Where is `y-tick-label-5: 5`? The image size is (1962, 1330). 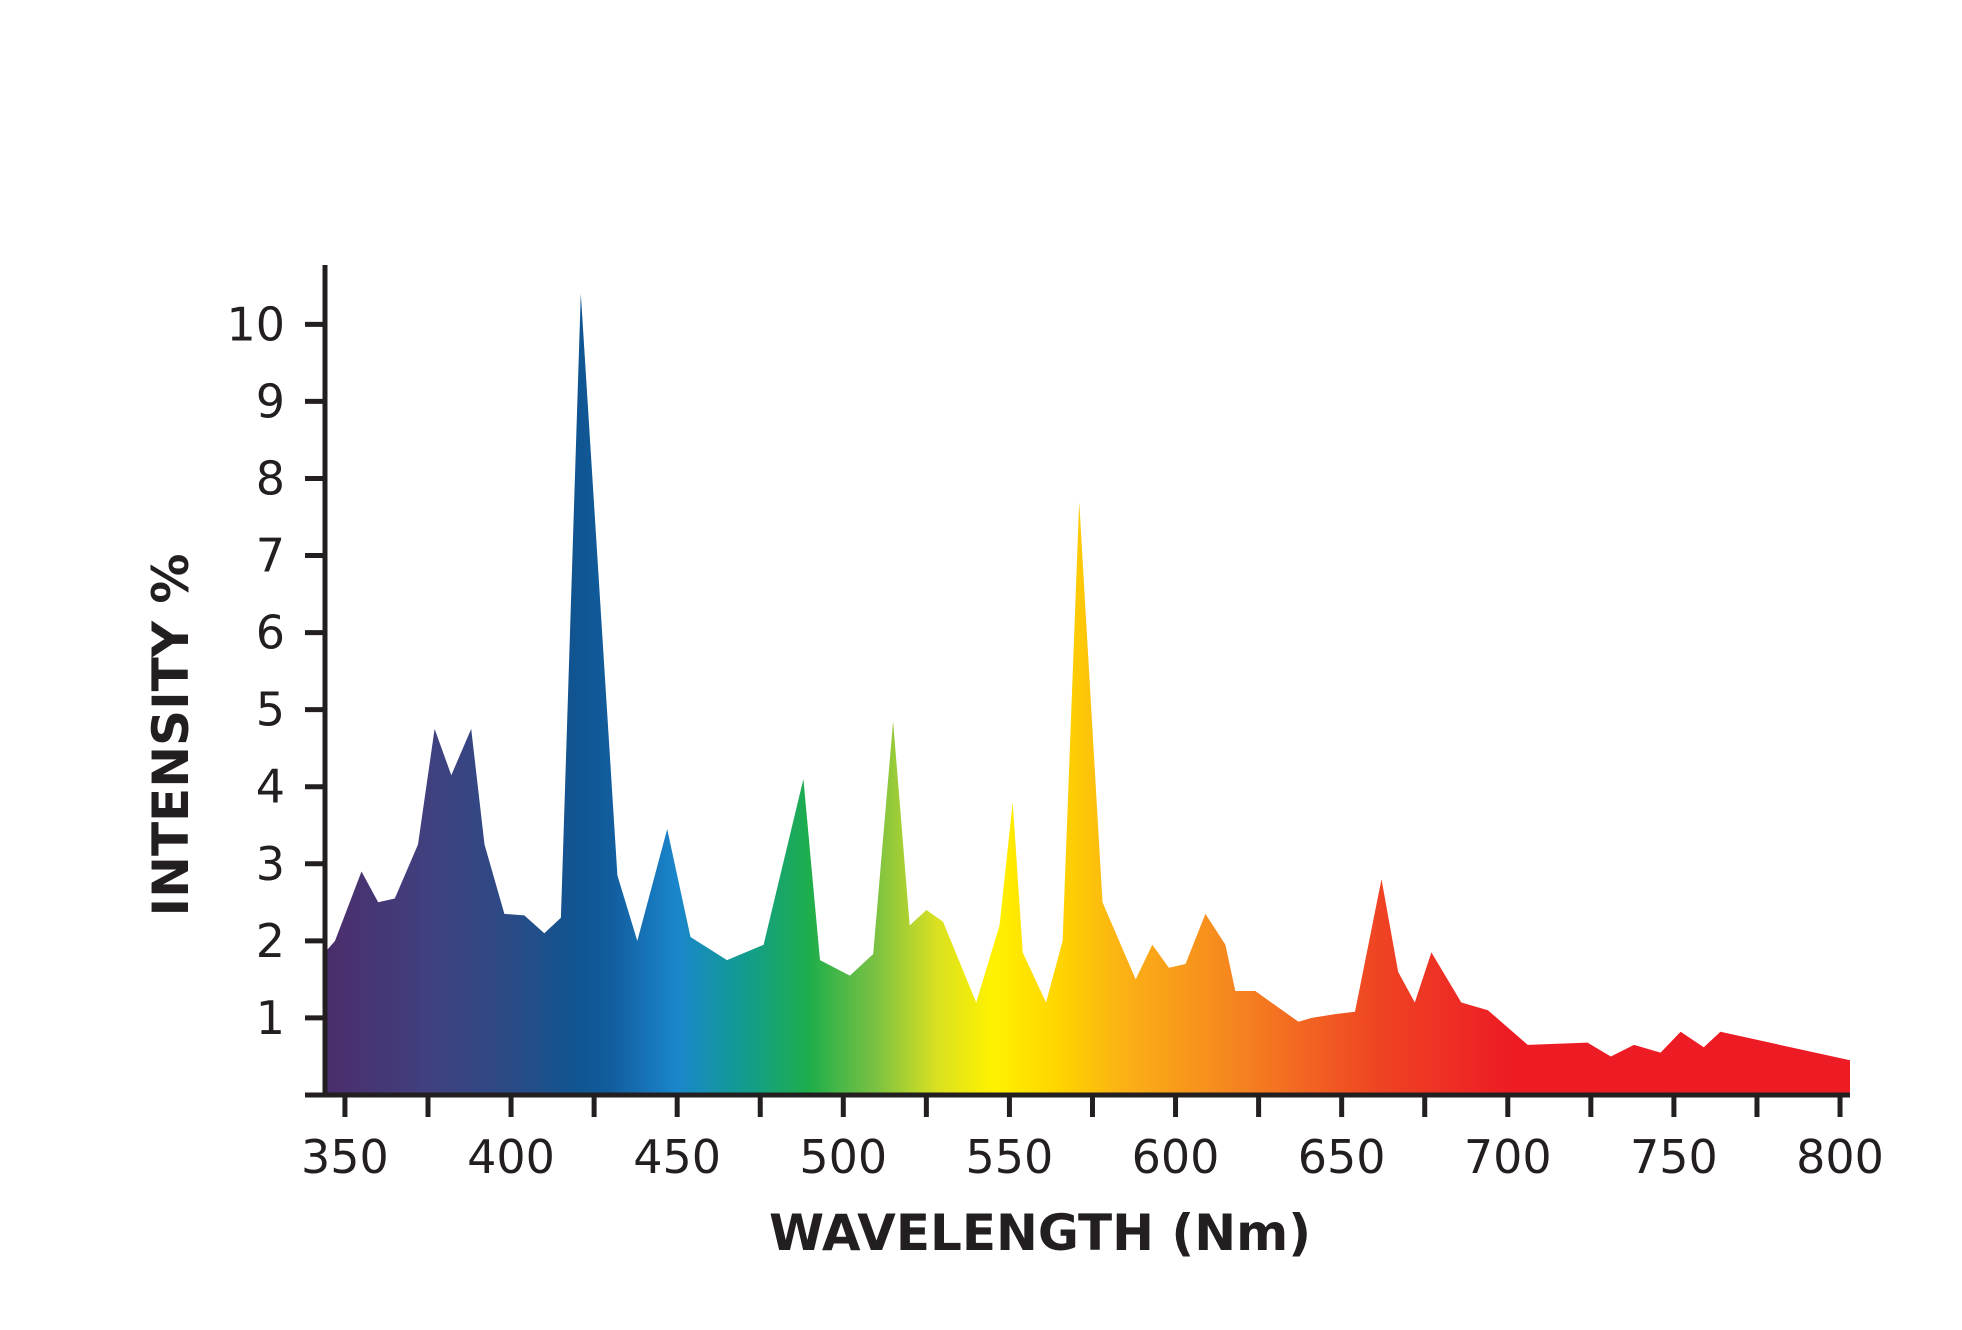
y-tick-label-5: 5 is located at coordinates (270, 710).